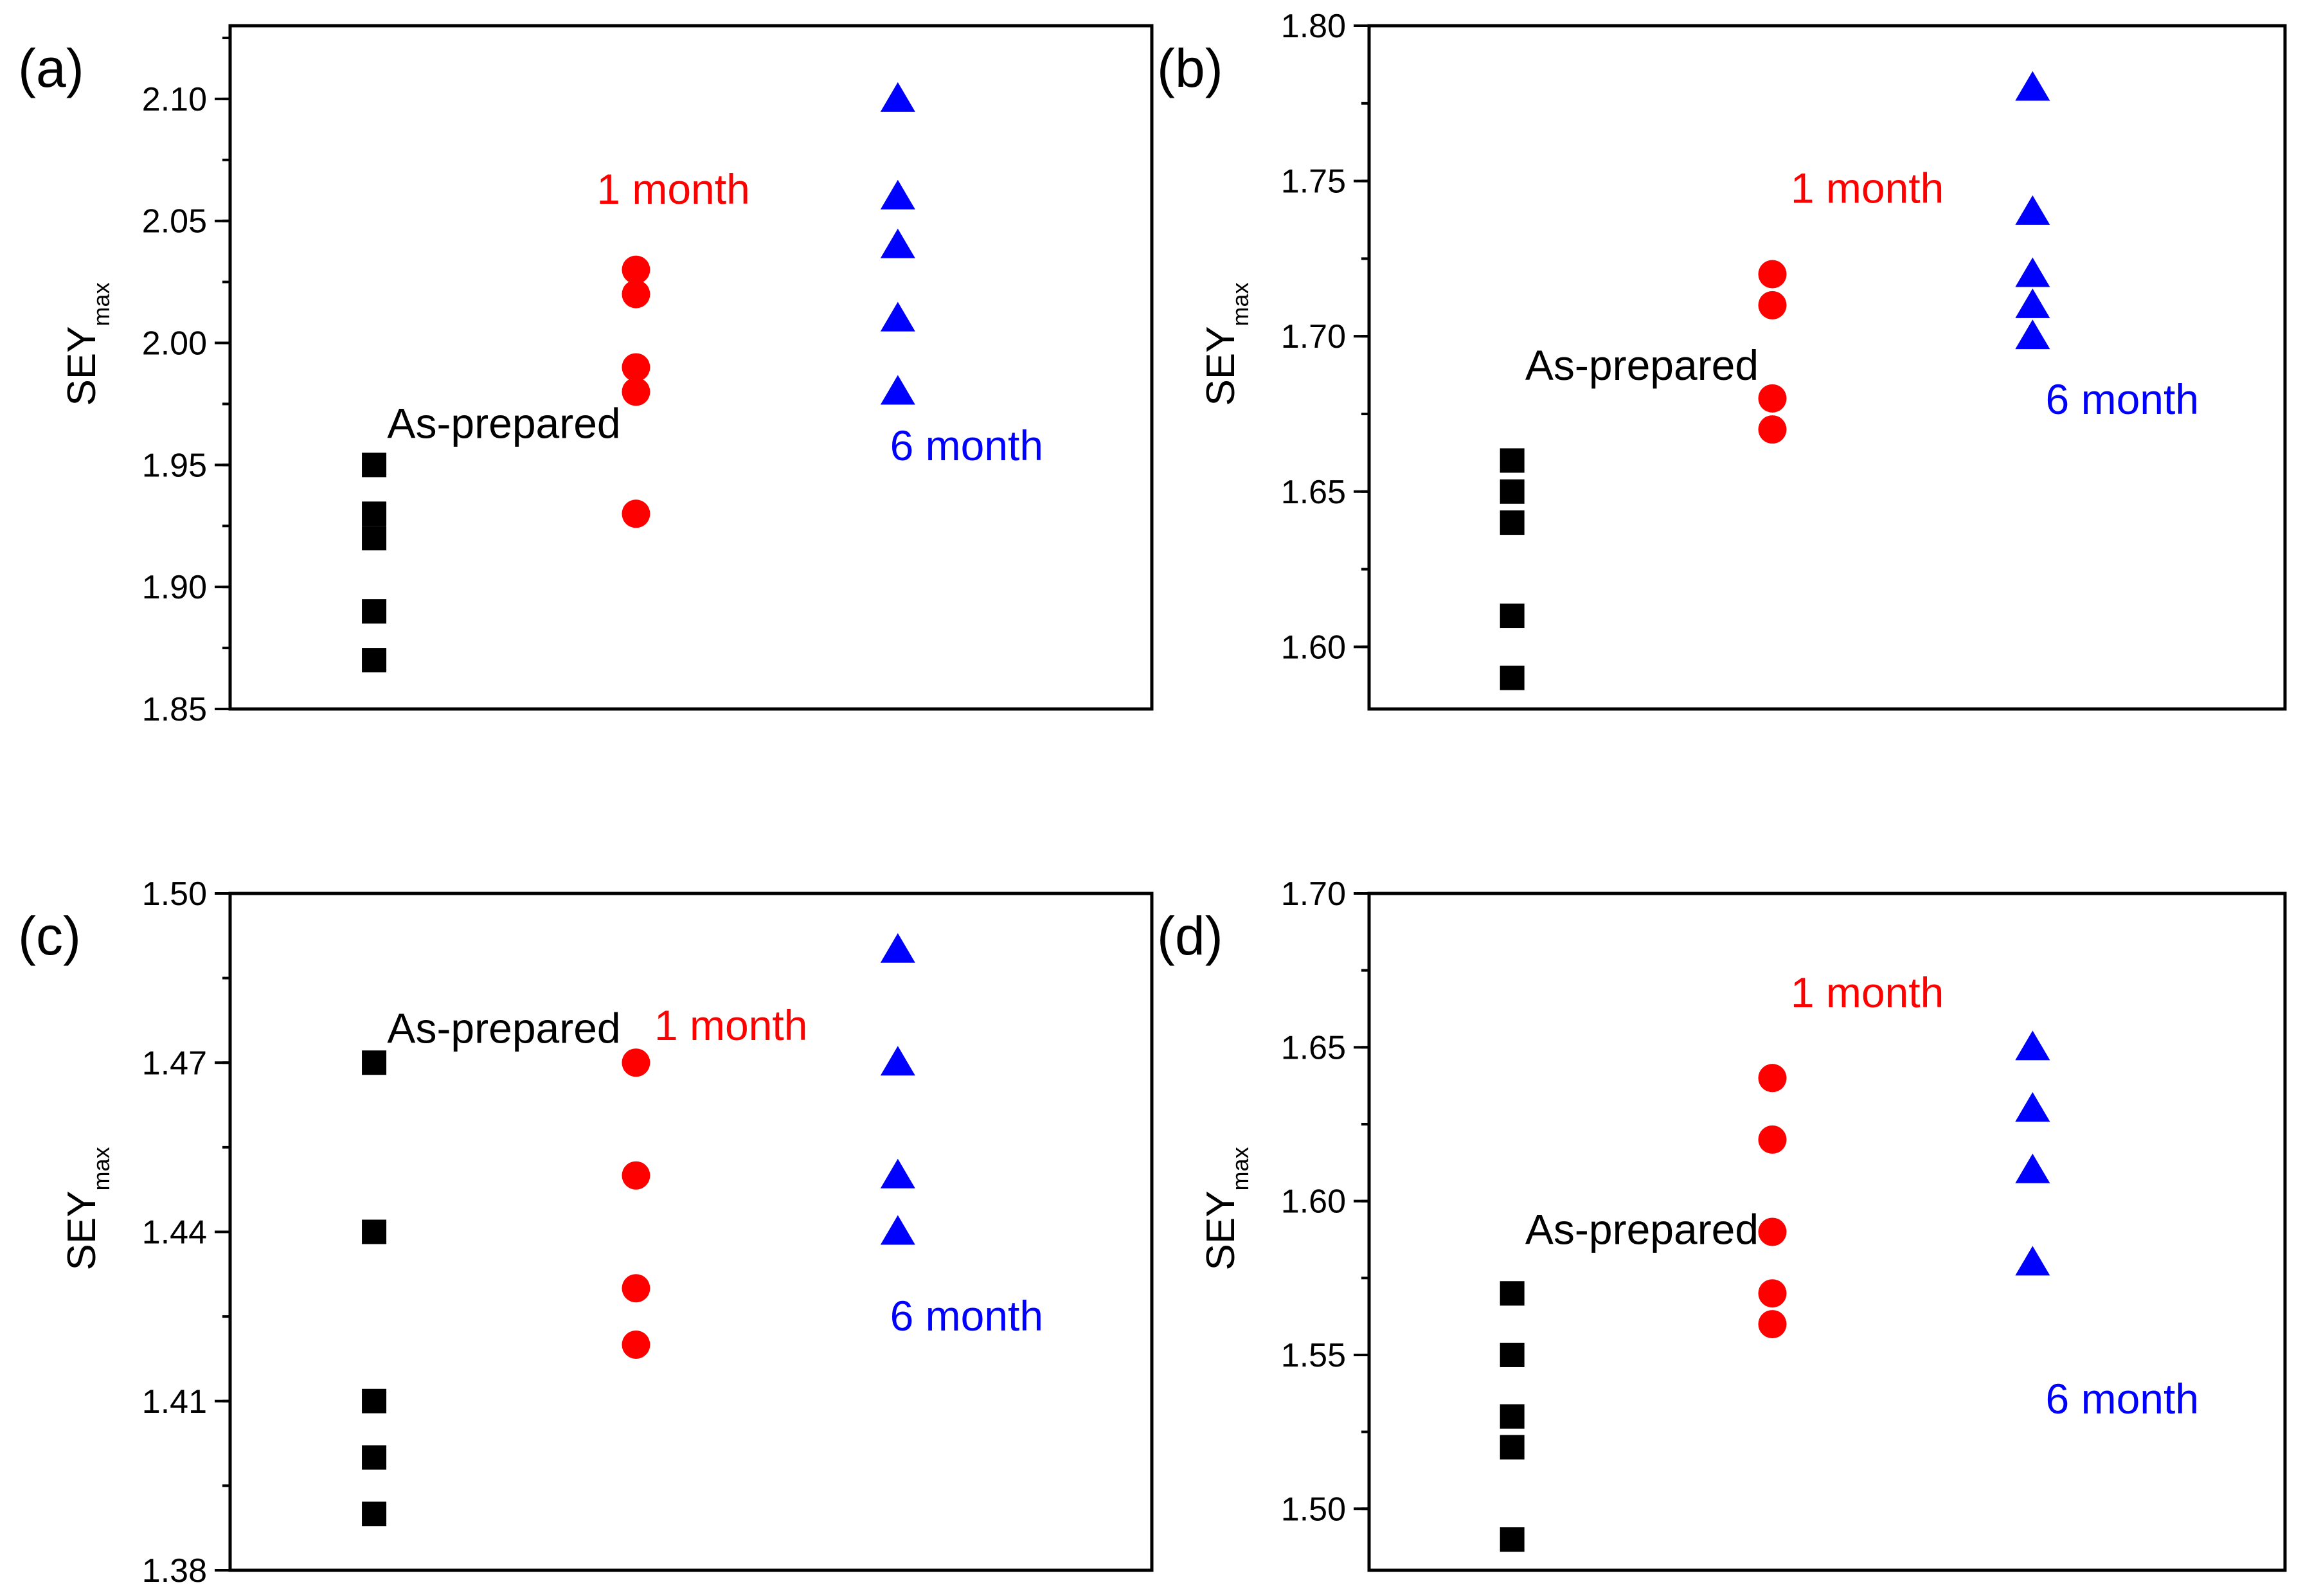 This screenshot has height=1596, width=2312. What do you see at coordinates (1313, 182) in the screenshot?
I see `y-tick-label: 1.75` at bounding box center [1313, 182].